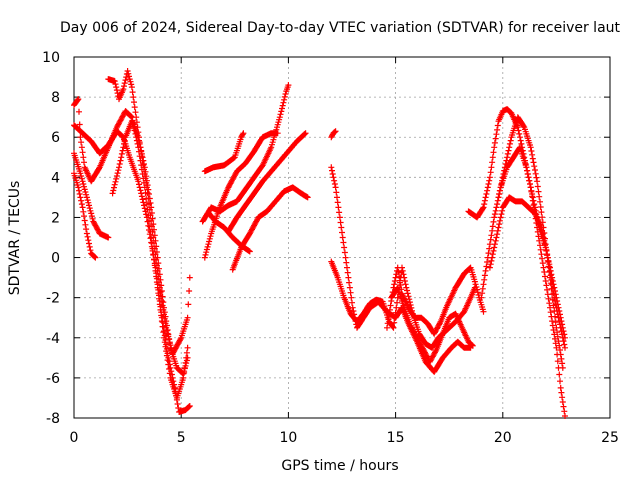 Image resolution: width=640 pixels, height=480 pixels. Describe the element at coordinates (55, 98) in the screenshot. I see `y-tick-label: 8` at that location.